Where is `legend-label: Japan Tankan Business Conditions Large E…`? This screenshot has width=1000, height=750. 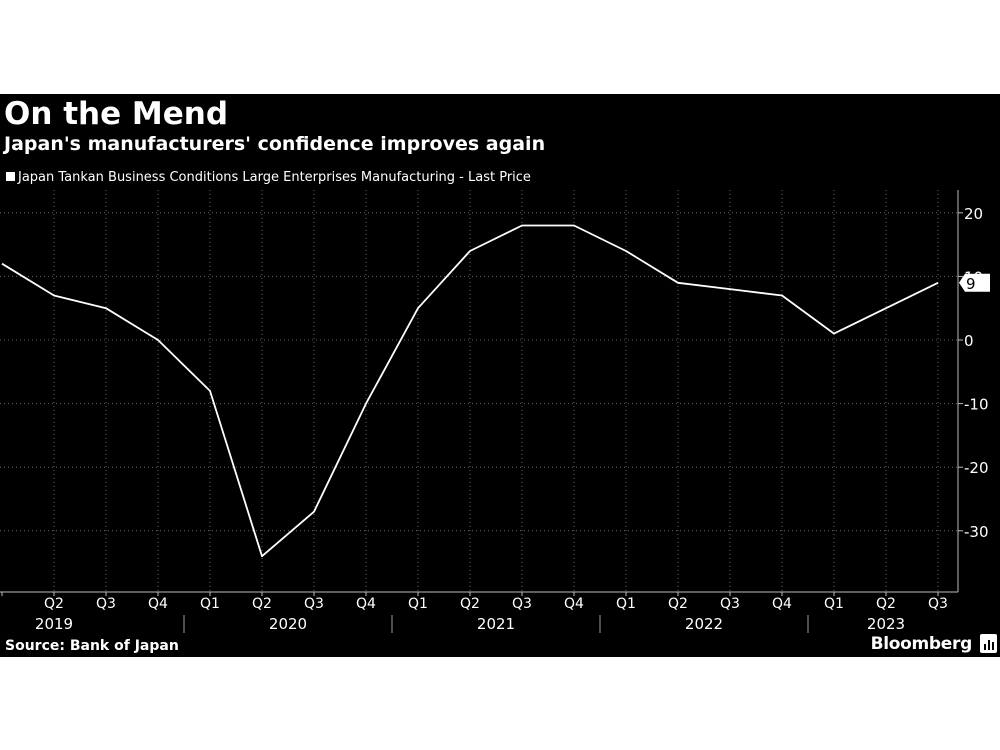 legend-label: Japan Tankan Business Conditions Large E… is located at coordinates (274, 177).